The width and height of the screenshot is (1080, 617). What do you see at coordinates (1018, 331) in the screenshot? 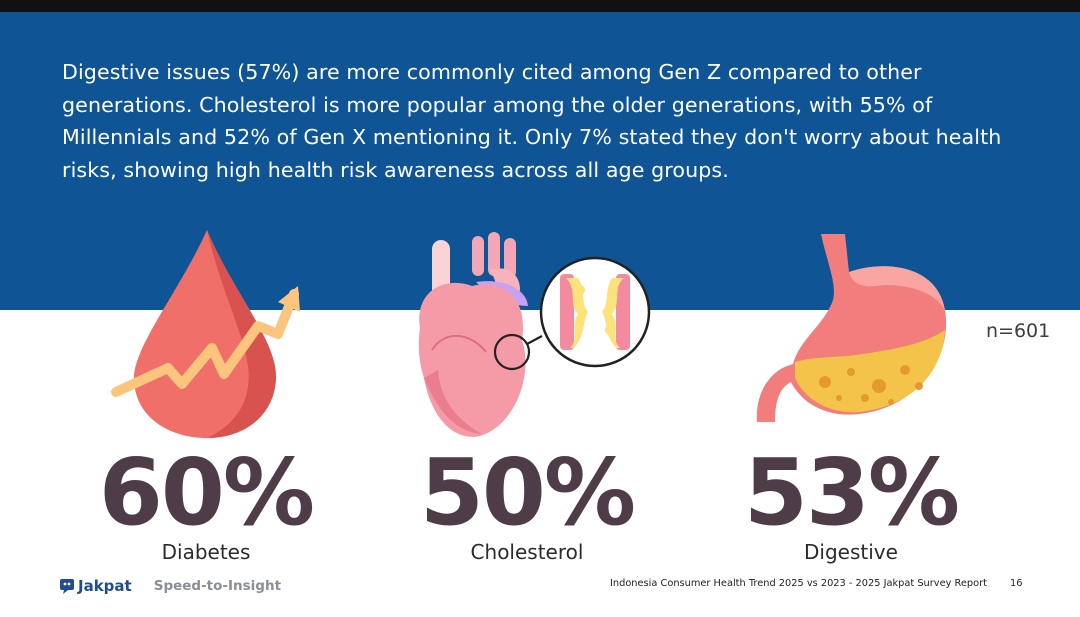
I see `sample-size: n=601` at bounding box center [1018, 331].